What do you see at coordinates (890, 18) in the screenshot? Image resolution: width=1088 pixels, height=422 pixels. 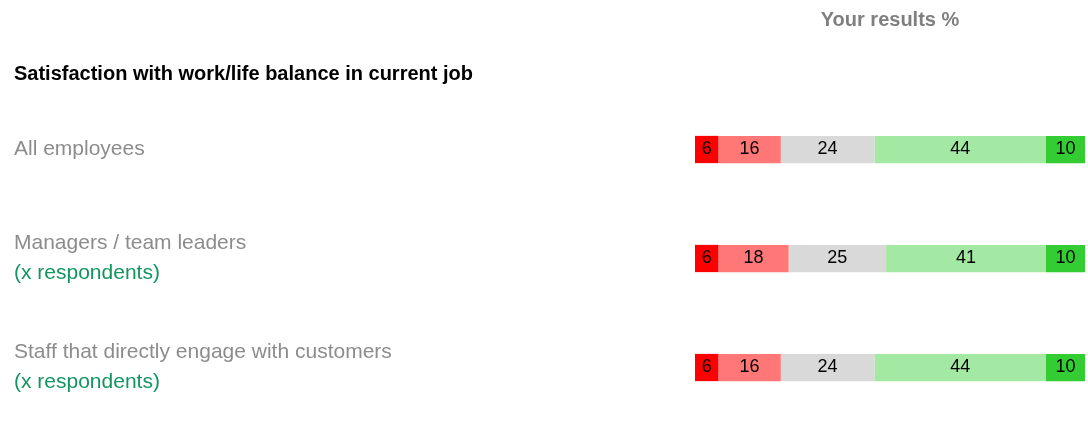 I see `chart-title: Your results %` at bounding box center [890, 18].